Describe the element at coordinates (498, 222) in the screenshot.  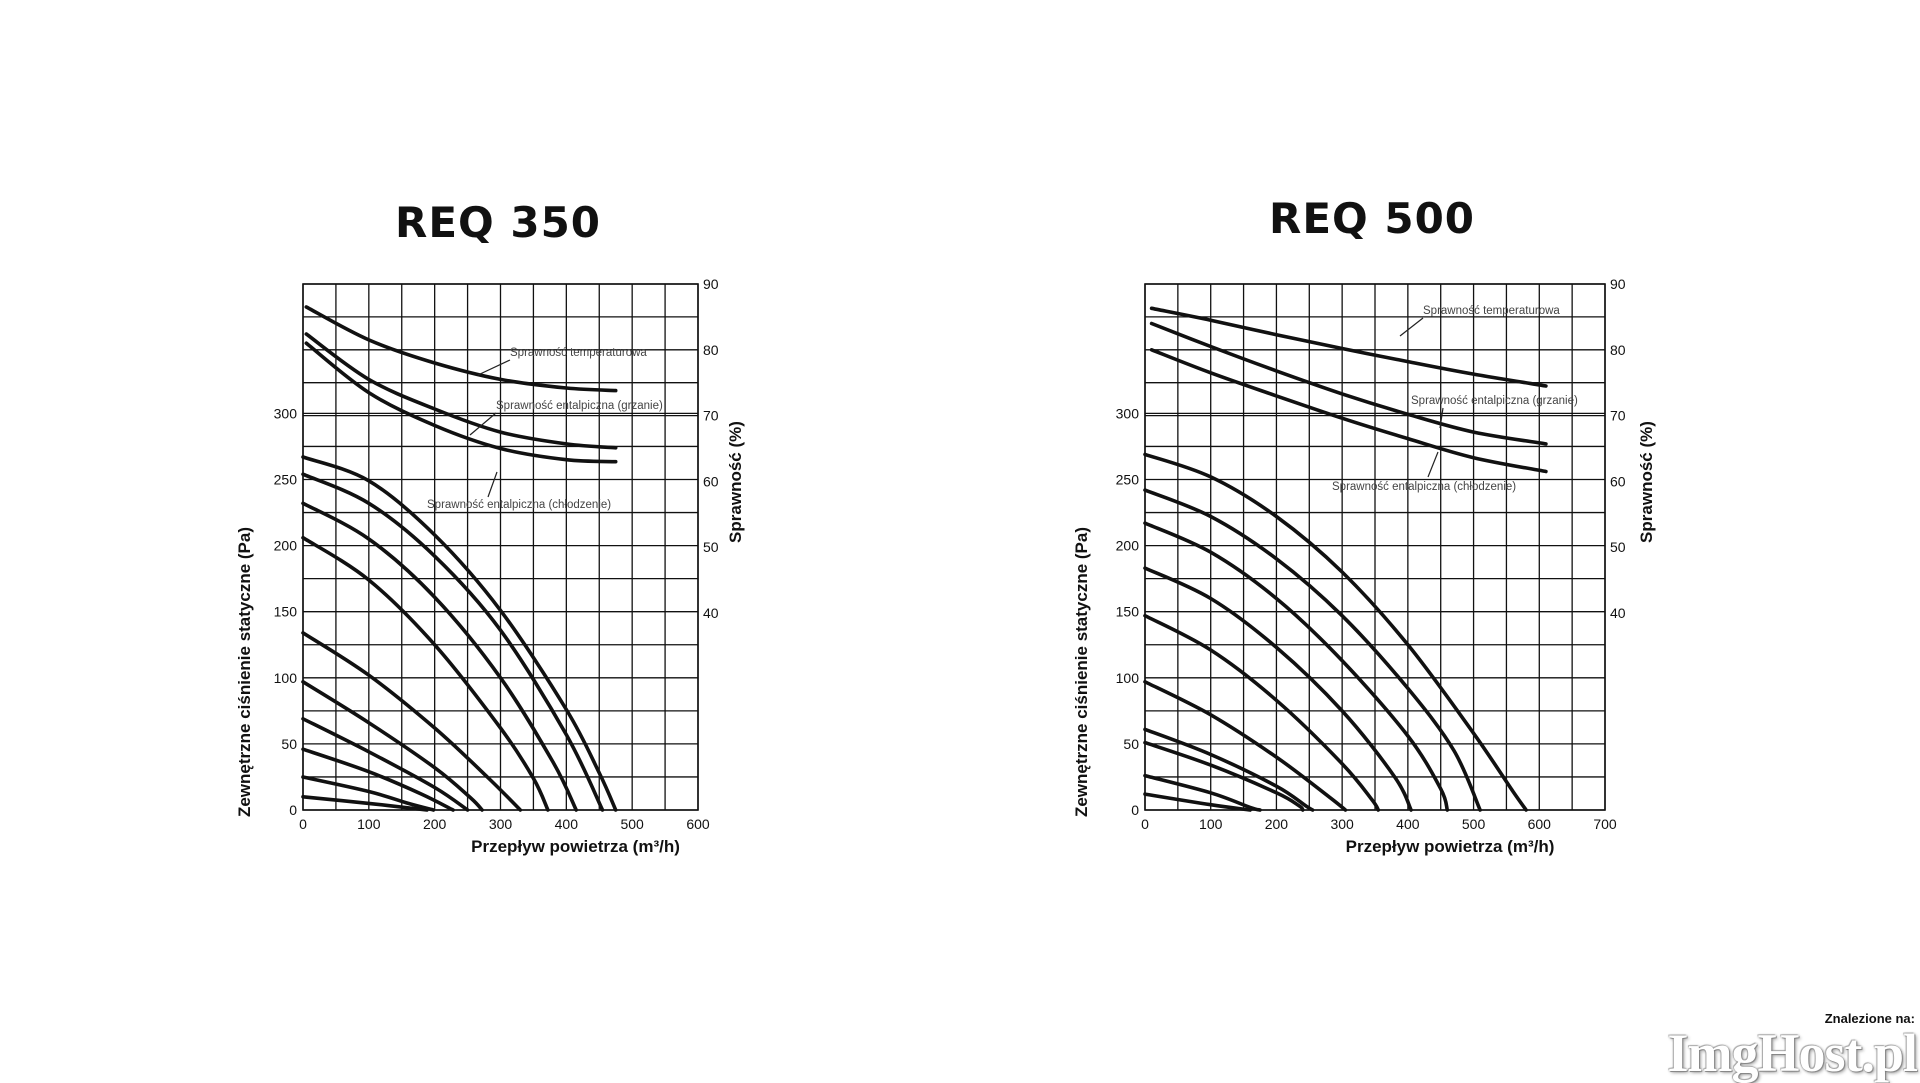
I see `chart-title-req350: REQ 350` at that location.